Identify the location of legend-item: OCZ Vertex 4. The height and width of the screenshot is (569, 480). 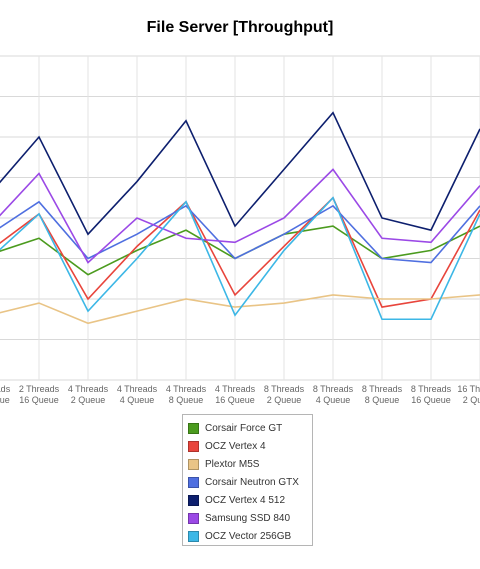
(250, 446).